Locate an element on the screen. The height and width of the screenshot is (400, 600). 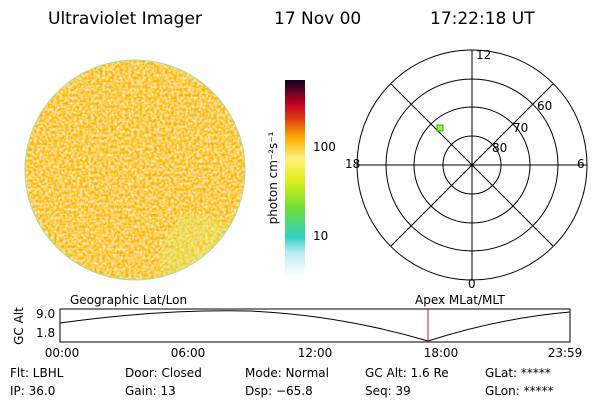
alt-tick: 1.8 is located at coordinates (45, 333).